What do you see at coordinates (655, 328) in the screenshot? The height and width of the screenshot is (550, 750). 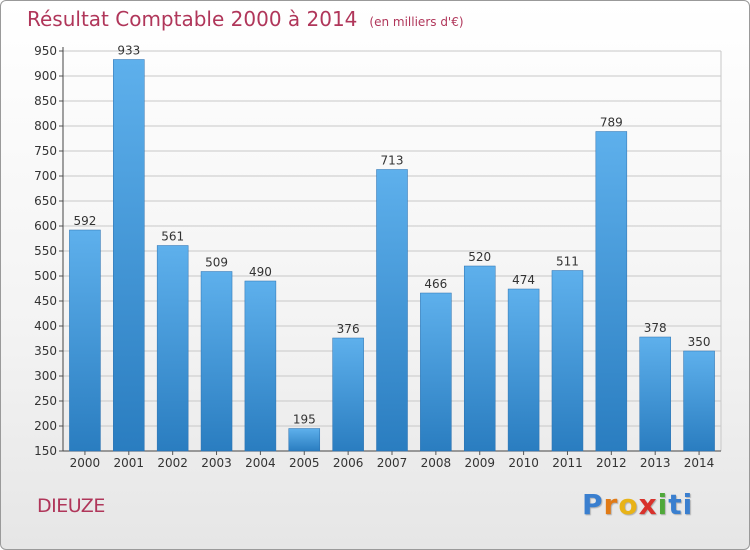 I see `data-label: 378` at bounding box center [655, 328].